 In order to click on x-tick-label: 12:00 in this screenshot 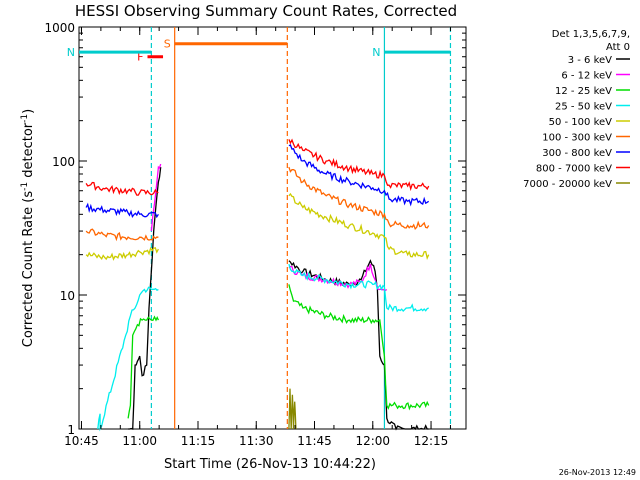, I will do `click(372, 441)`.